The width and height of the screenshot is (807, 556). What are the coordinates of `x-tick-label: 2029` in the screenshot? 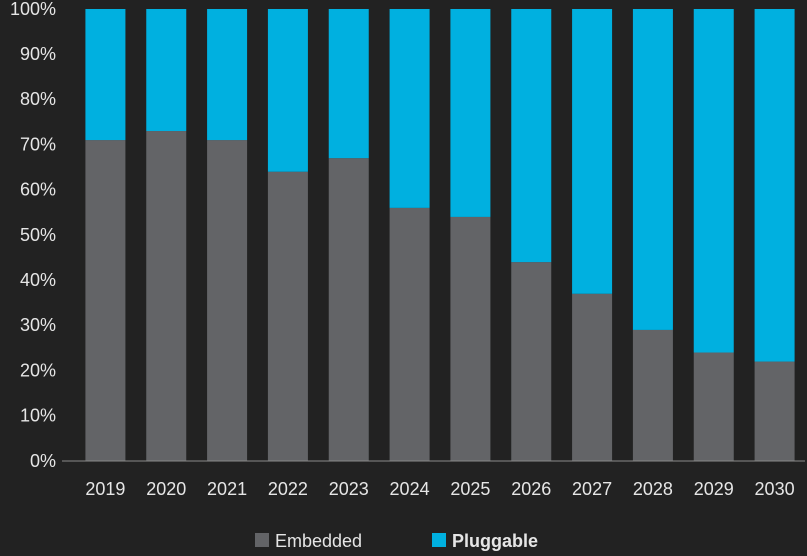 It's located at (714, 489).